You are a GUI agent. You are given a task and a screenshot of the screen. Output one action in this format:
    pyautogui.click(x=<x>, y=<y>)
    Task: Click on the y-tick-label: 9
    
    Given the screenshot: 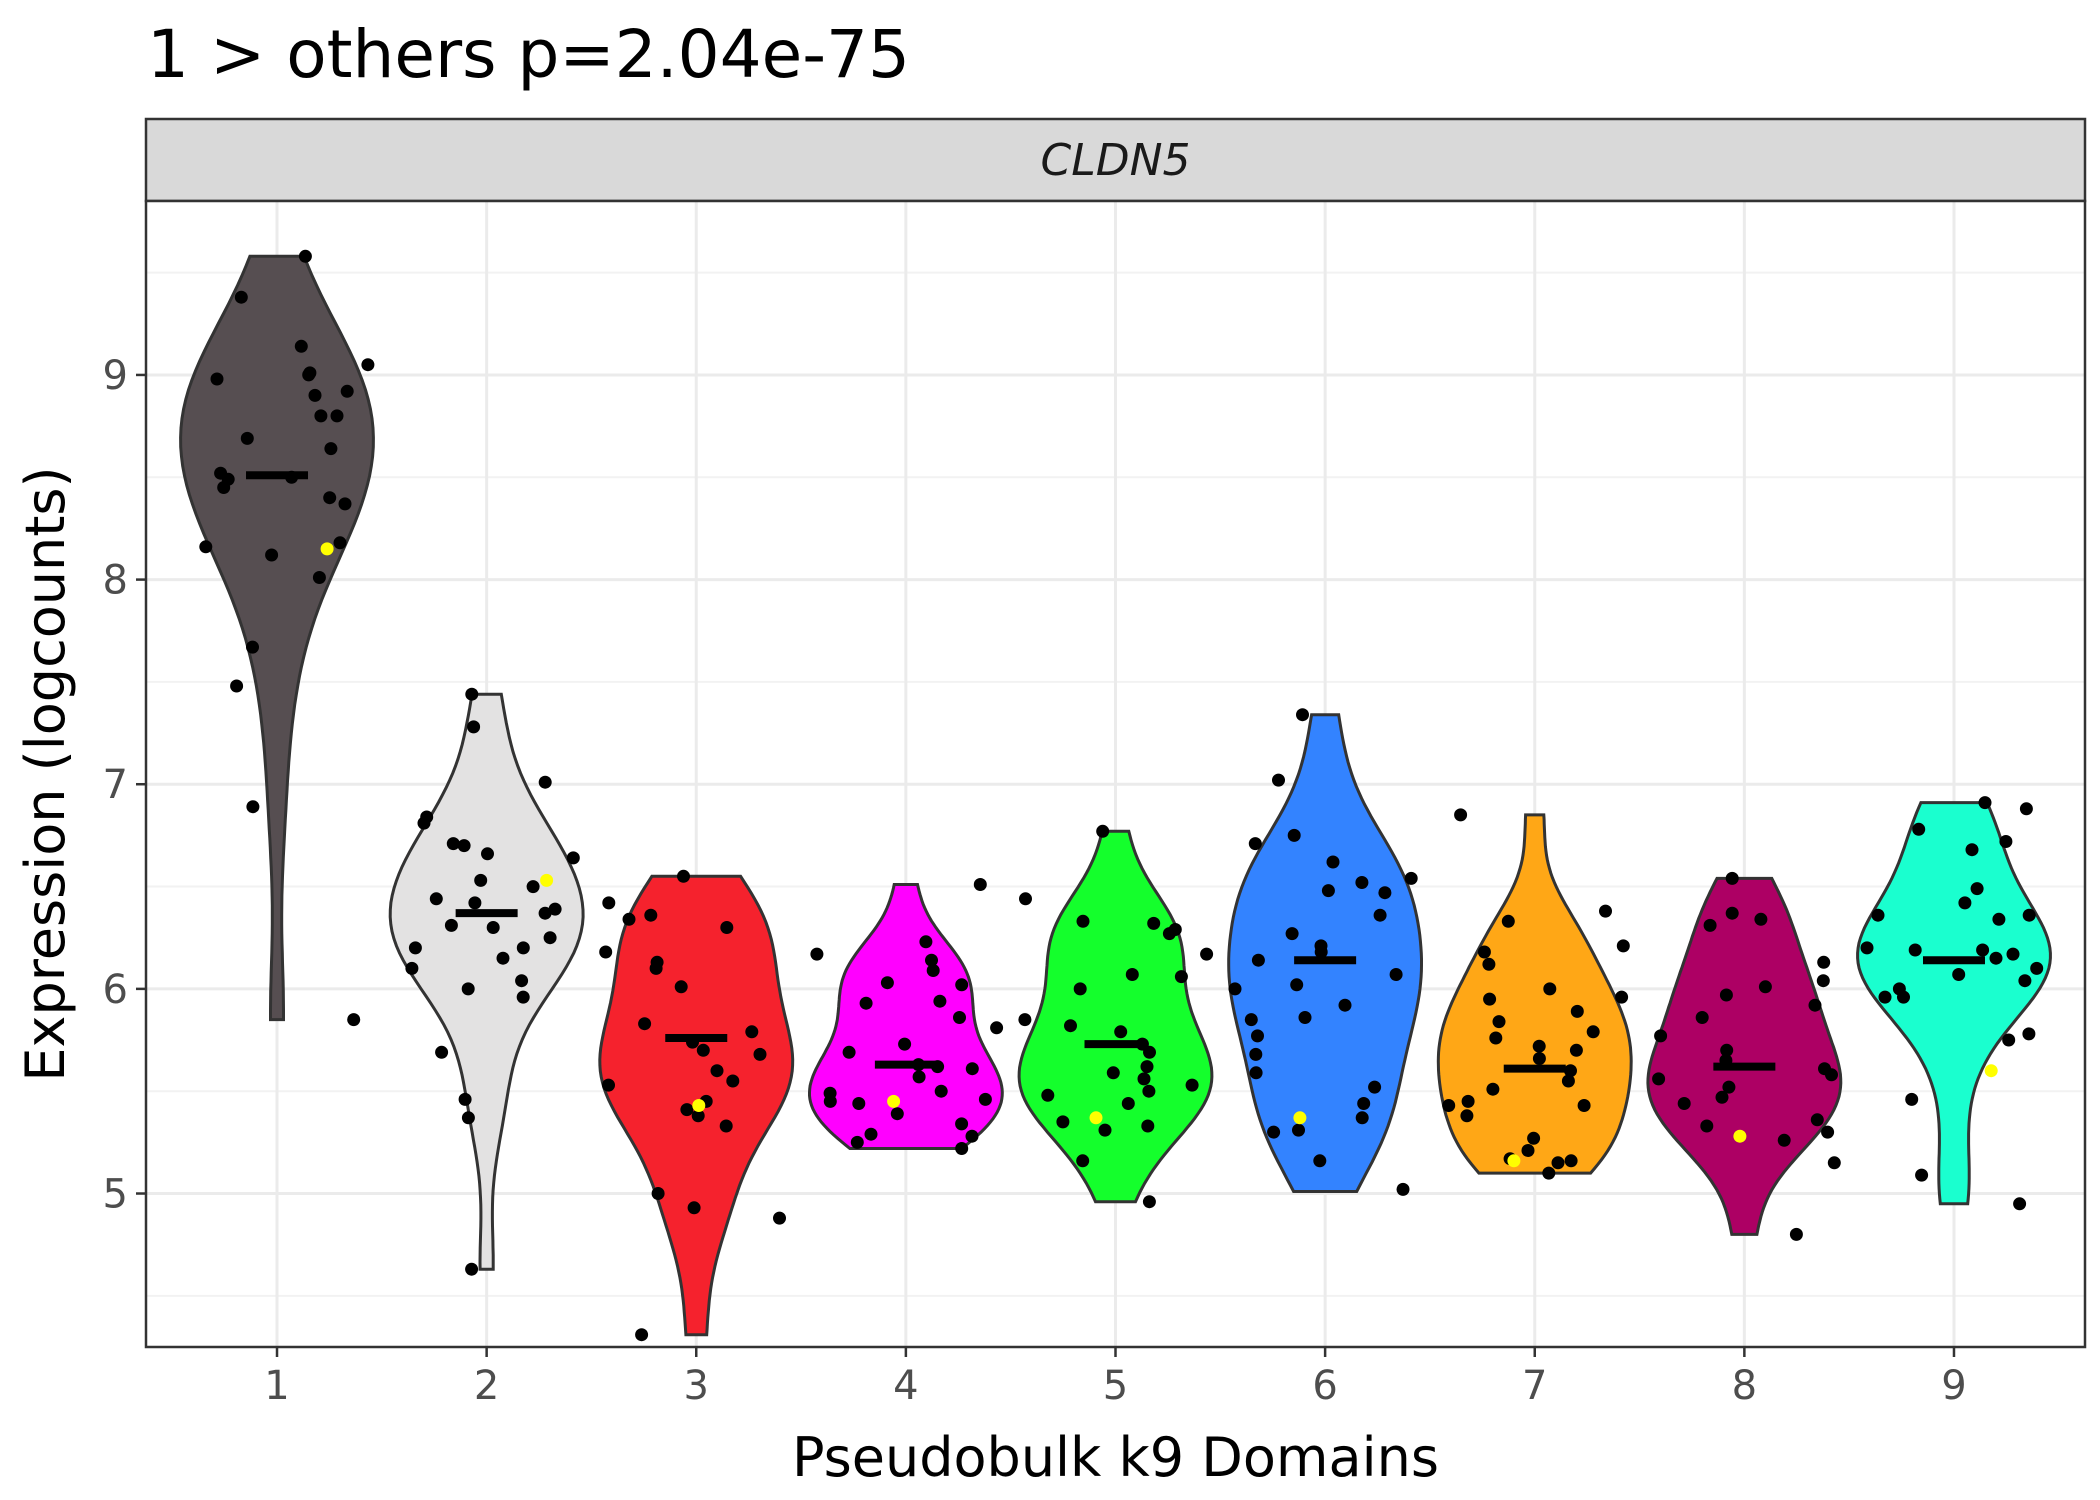 What is the action you would take?
    pyautogui.click(x=115, y=376)
    